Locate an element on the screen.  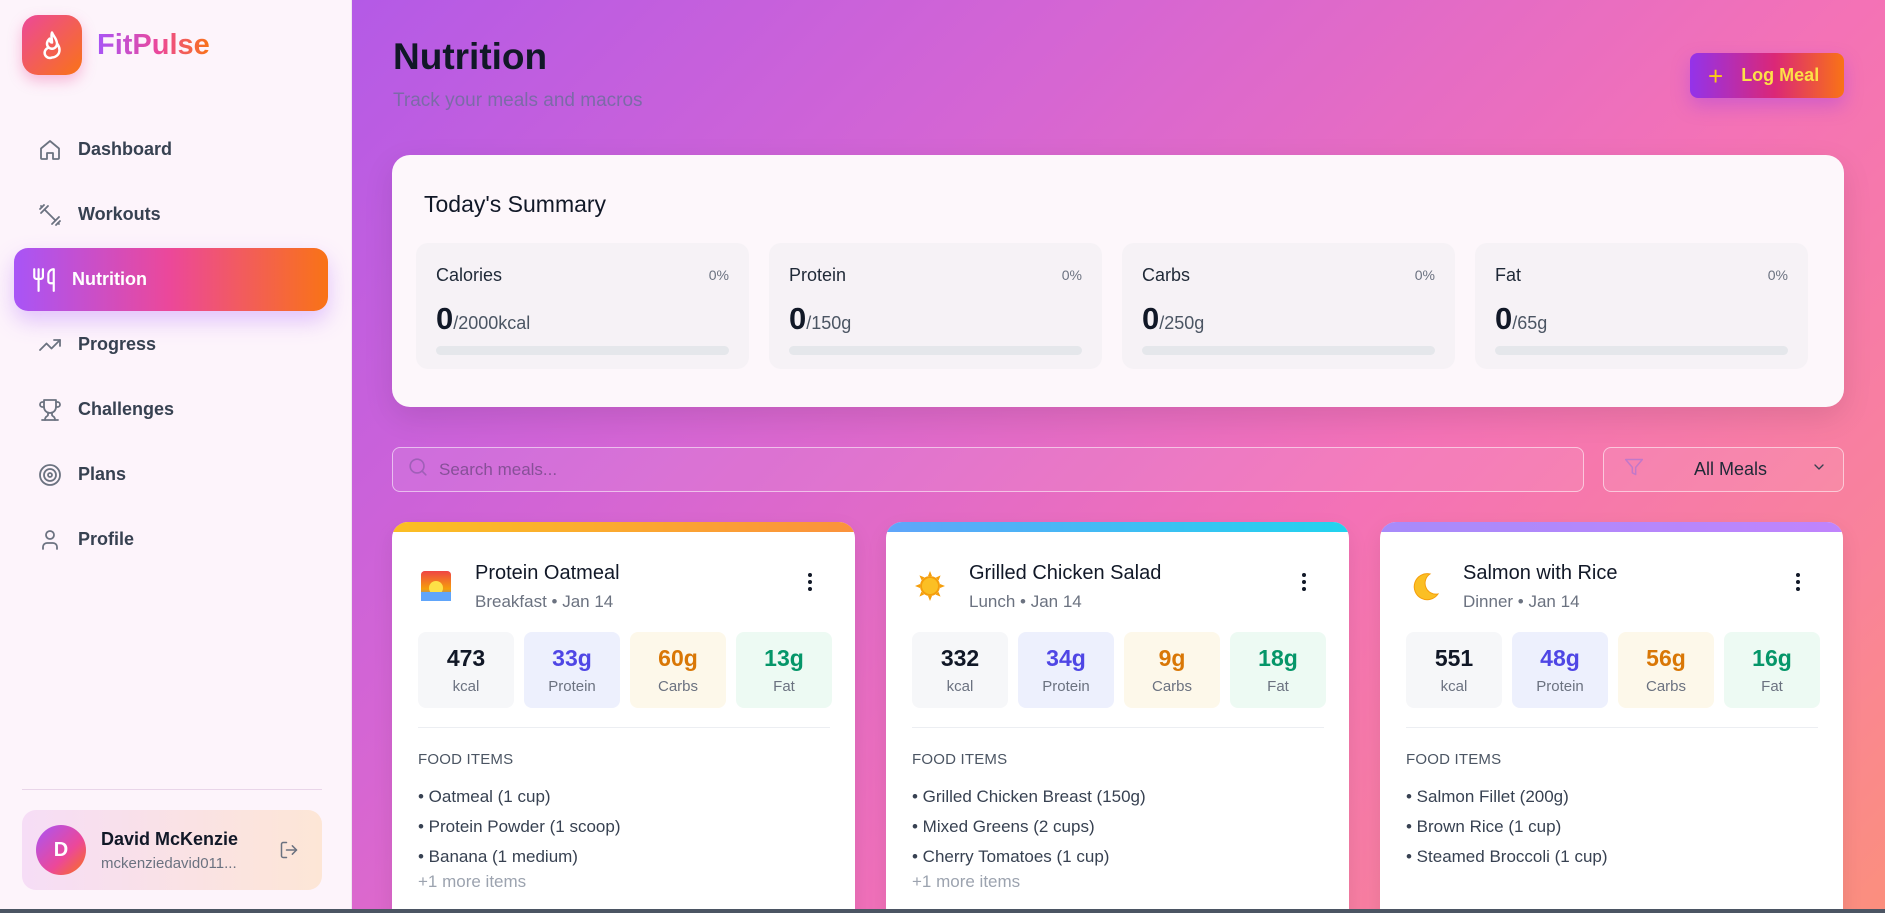
moon-icon is located at coordinates (1424, 586).